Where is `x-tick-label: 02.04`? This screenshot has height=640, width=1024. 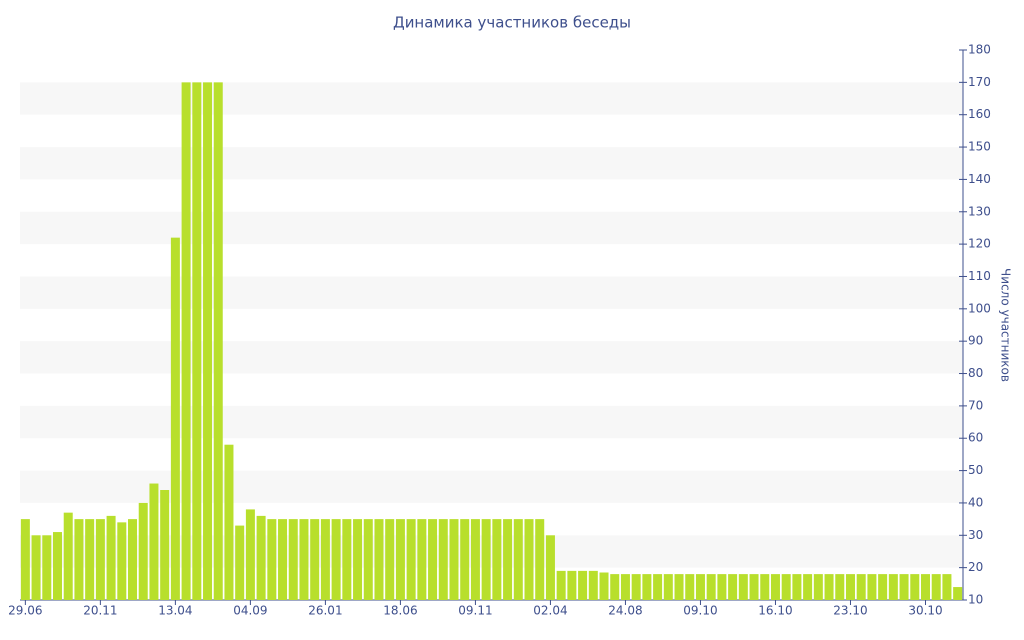
x-tick-label: 02.04 is located at coordinates (550, 611).